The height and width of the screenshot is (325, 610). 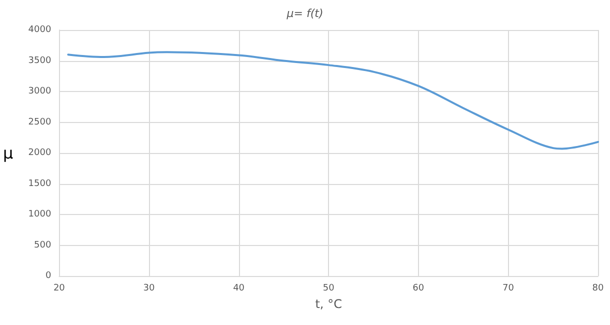 I want to click on x-tick-label: 70, so click(x=508, y=289).